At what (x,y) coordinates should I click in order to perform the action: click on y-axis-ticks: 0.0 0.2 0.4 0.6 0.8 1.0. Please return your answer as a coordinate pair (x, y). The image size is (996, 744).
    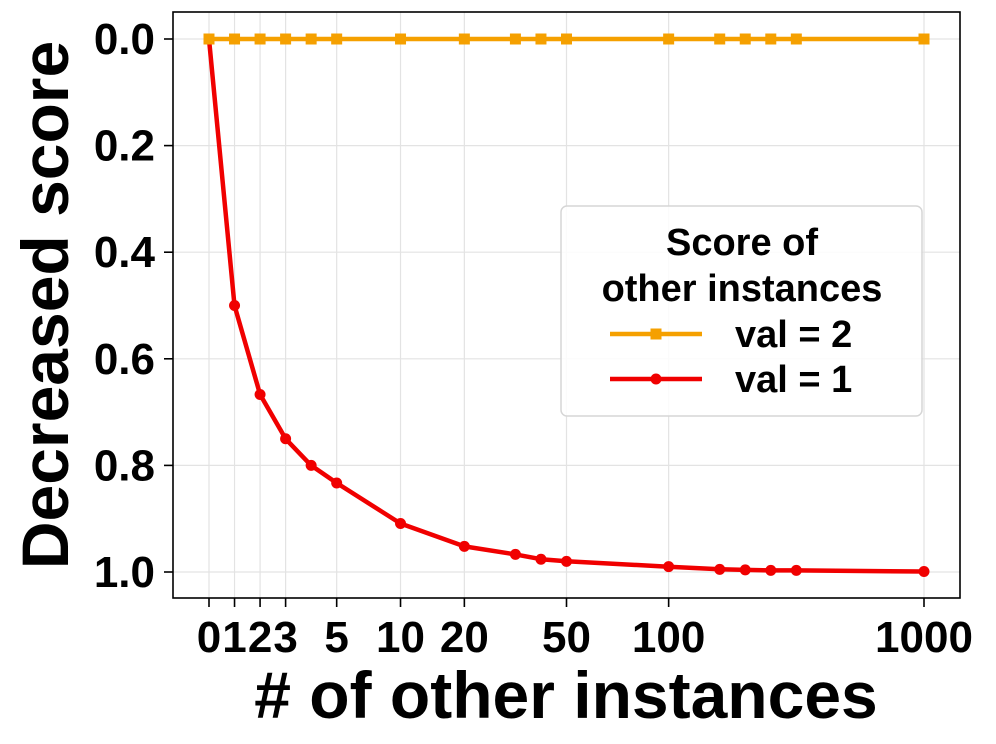
    Looking at the image, I should click on (133, 306).